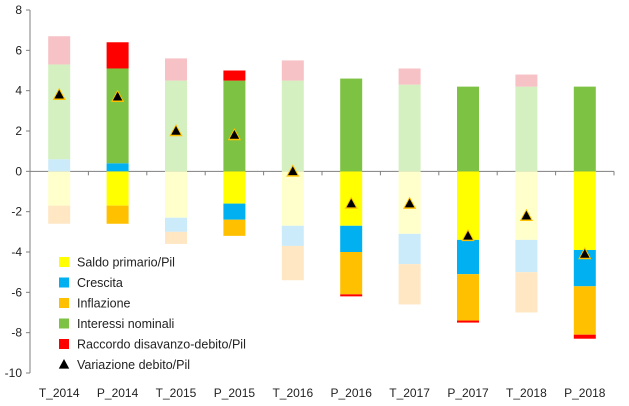 This screenshot has width=629, height=406. Describe the element at coordinates (585, 393) in the screenshot. I see `x-tick-label: P_2018` at that location.